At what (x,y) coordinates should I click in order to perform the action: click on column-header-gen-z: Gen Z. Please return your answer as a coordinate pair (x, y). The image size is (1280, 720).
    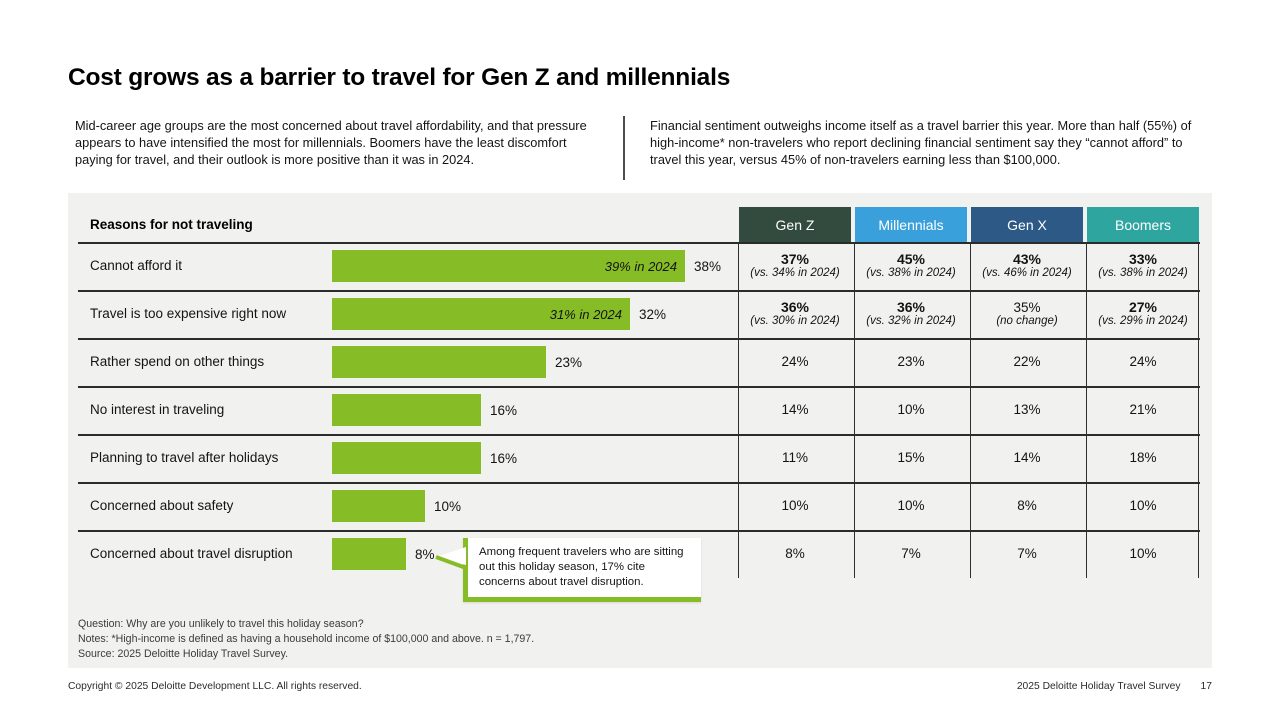
    Looking at the image, I should click on (795, 224).